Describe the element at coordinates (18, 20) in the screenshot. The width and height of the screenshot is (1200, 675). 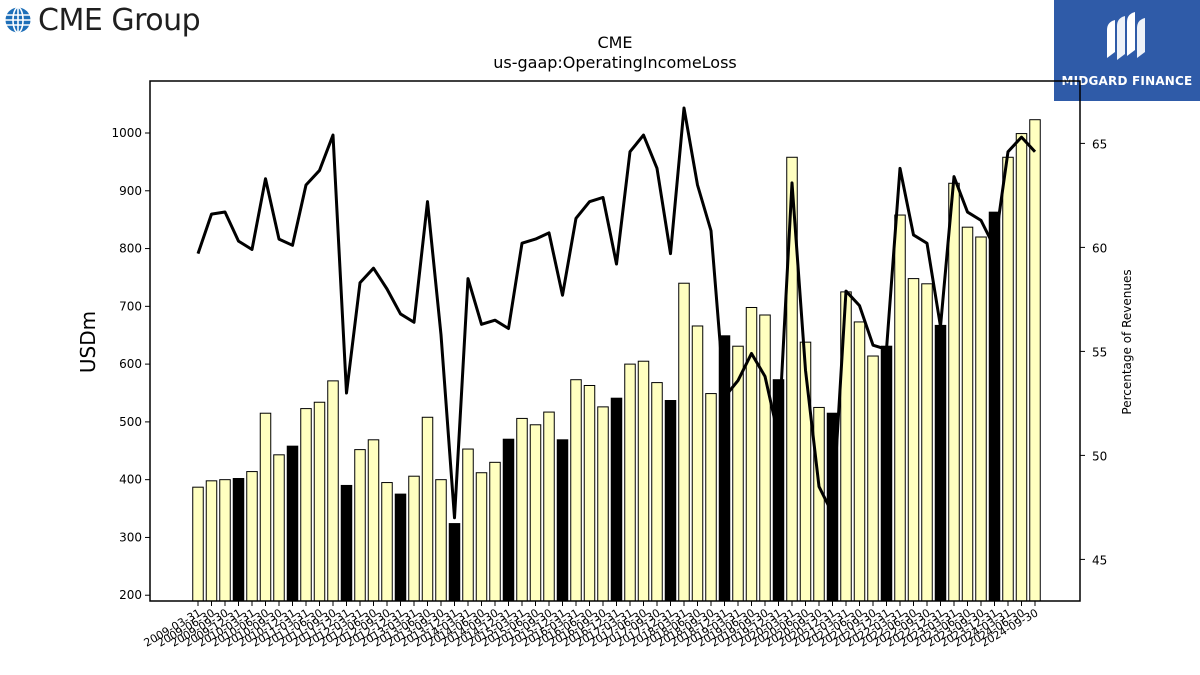
I see `globe-icon` at that location.